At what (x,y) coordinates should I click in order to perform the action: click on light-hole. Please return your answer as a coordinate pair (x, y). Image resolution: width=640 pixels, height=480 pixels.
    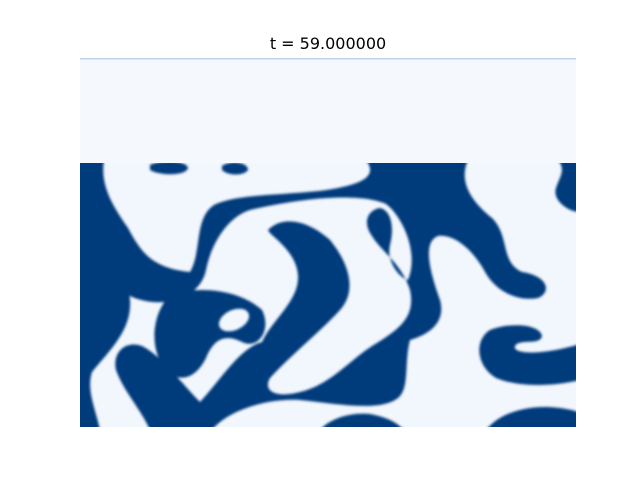
    Looking at the image, I should click on (234, 320).